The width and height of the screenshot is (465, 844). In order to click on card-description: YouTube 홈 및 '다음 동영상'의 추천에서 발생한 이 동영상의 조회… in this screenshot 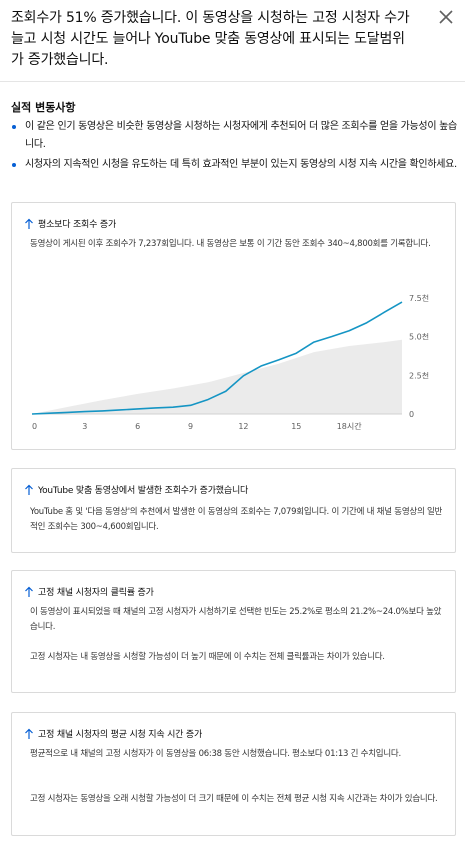, I will do `click(236, 519)`.